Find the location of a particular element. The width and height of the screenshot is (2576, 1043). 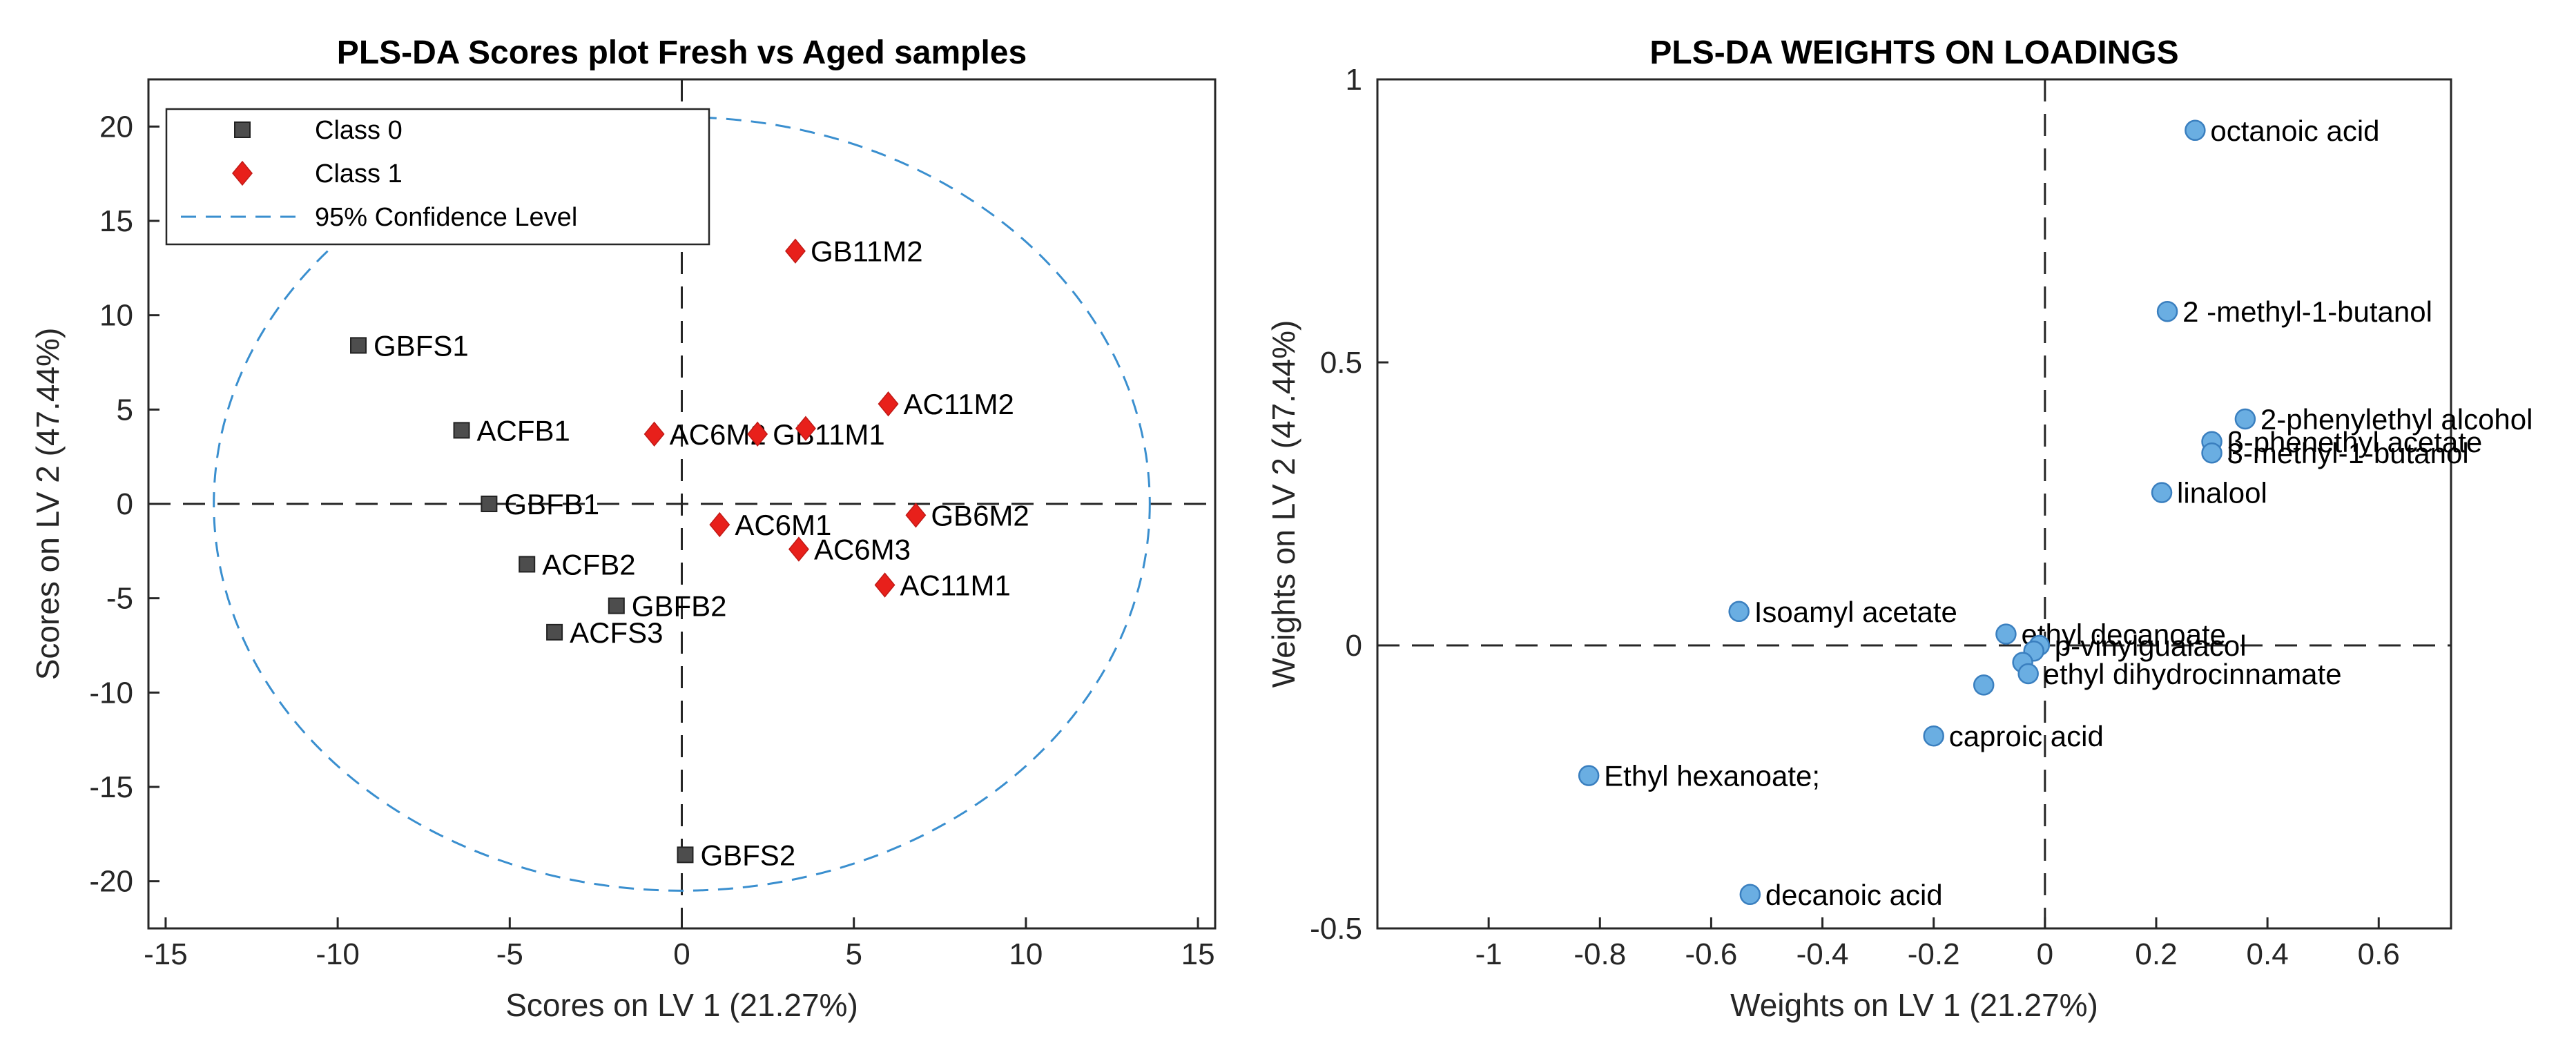

point-label: ACFB1 is located at coordinates (523, 430).